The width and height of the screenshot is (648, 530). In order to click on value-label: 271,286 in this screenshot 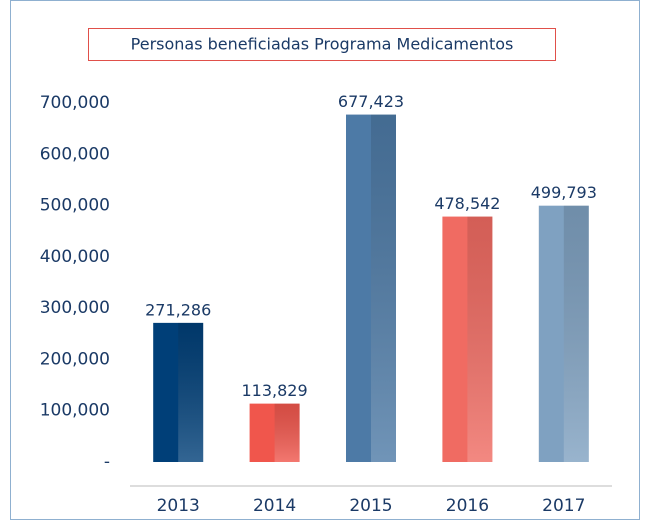, I will do `click(178, 309)`.